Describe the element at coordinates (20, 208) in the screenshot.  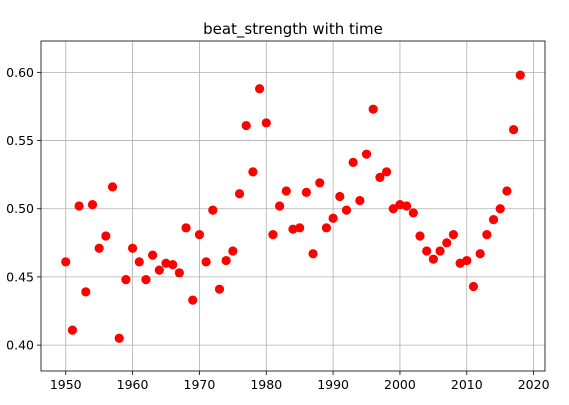
I see `y-tick-label: 0.50` at that location.